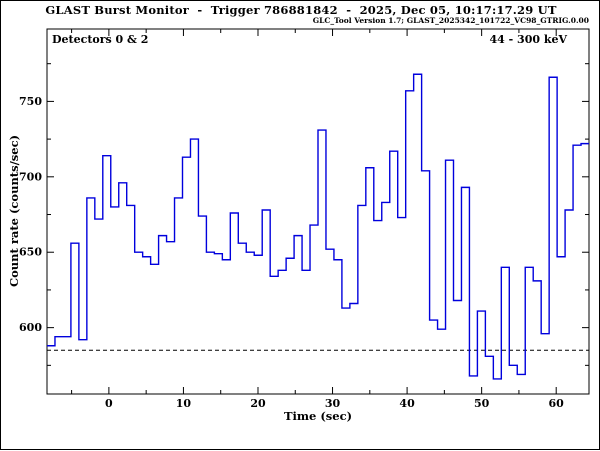 The height and width of the screenshot is (451, 600). Describe the element at coordinates (318, 416) in the screenshot. I see `x-axis-label: Time (sec)` at that location.